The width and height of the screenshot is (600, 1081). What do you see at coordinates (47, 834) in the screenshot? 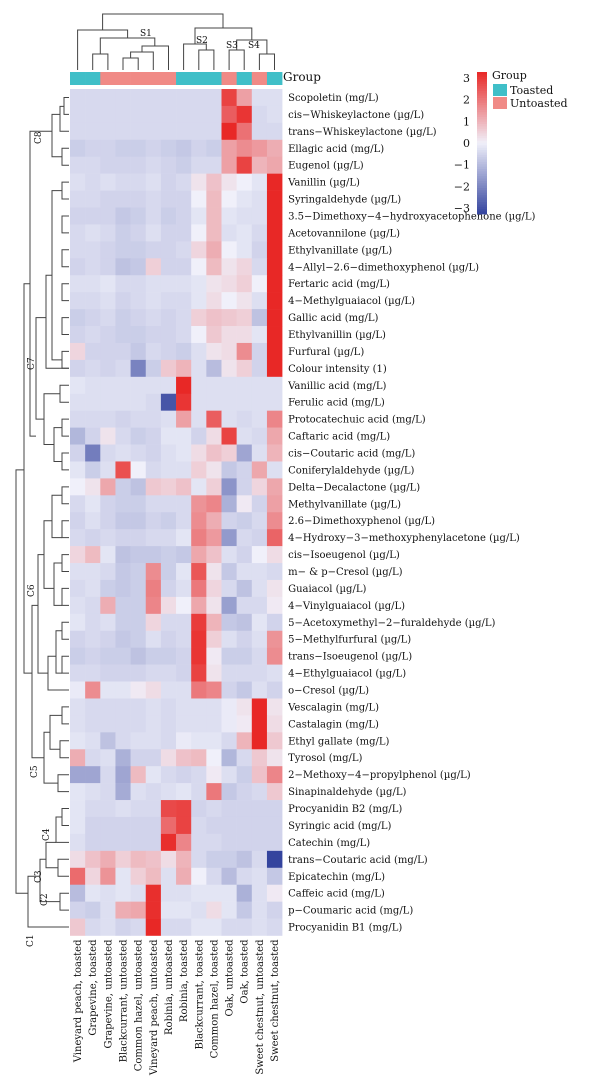
I see `row-cluster-label: C4` at bounding box center [47, 834].